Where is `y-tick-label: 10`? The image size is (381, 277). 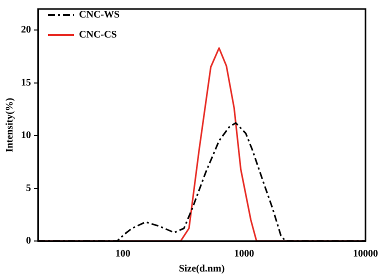
y-tick-label: 10 is located at coordinates (26, 136).